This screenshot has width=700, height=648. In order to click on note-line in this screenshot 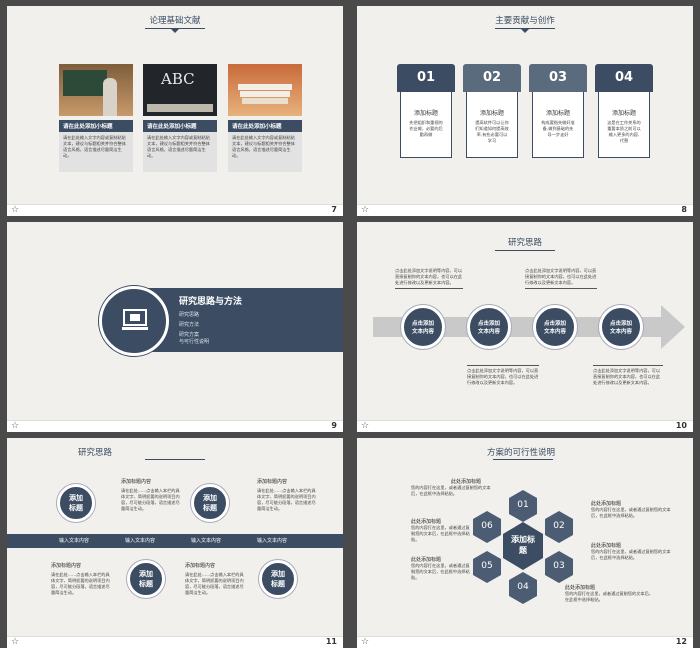, I will do `click(429, 288)`.